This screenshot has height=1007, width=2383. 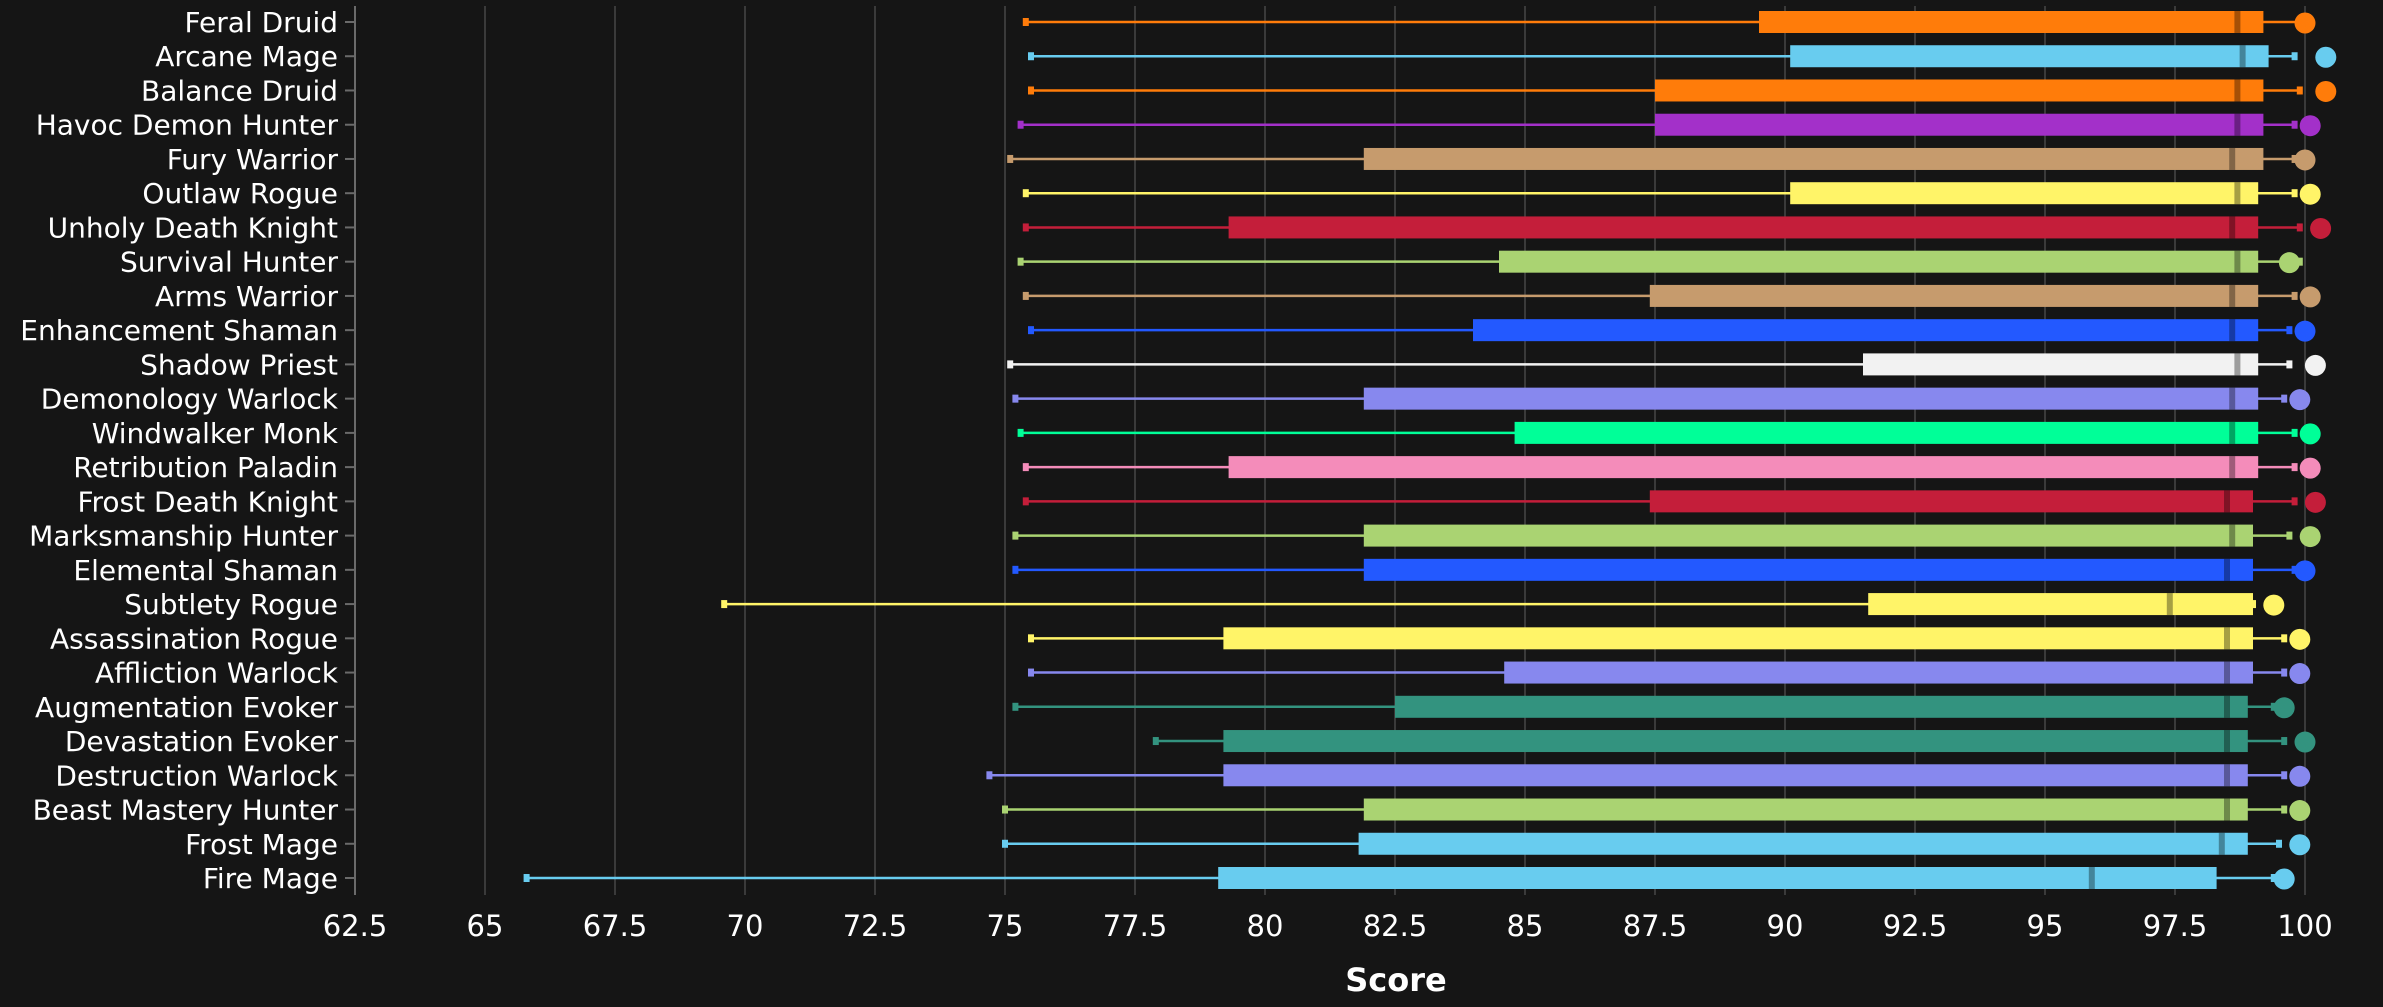 I want to click on y-tick-label: Affliction Warlock, so click(x=217, y=673).